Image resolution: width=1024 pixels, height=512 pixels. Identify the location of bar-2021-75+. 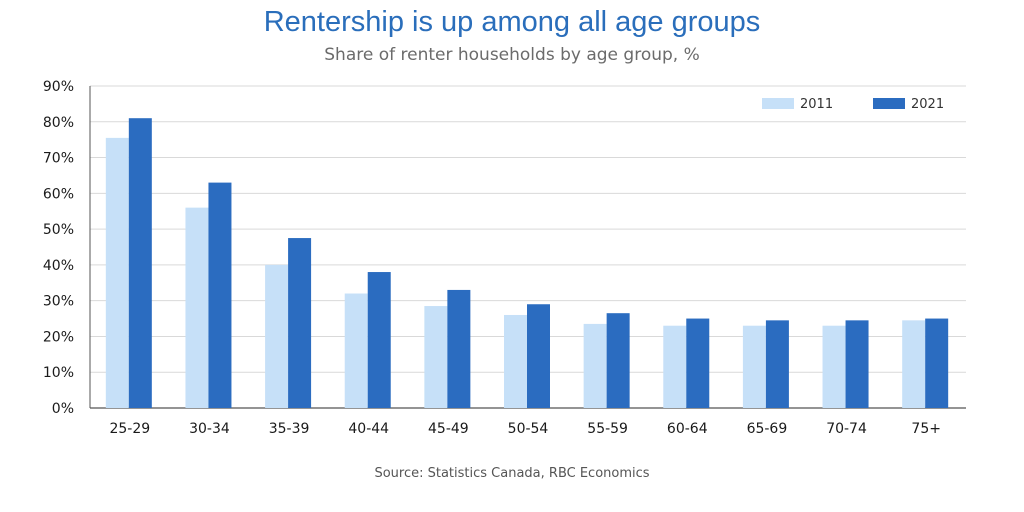
(937, 363).